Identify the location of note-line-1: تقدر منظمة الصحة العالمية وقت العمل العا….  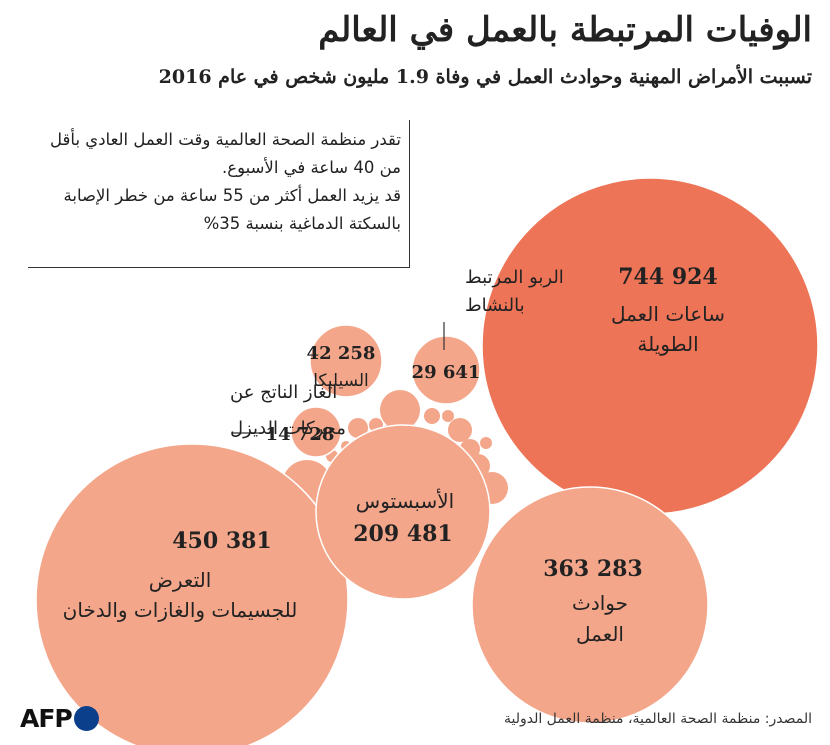
(225, 153).